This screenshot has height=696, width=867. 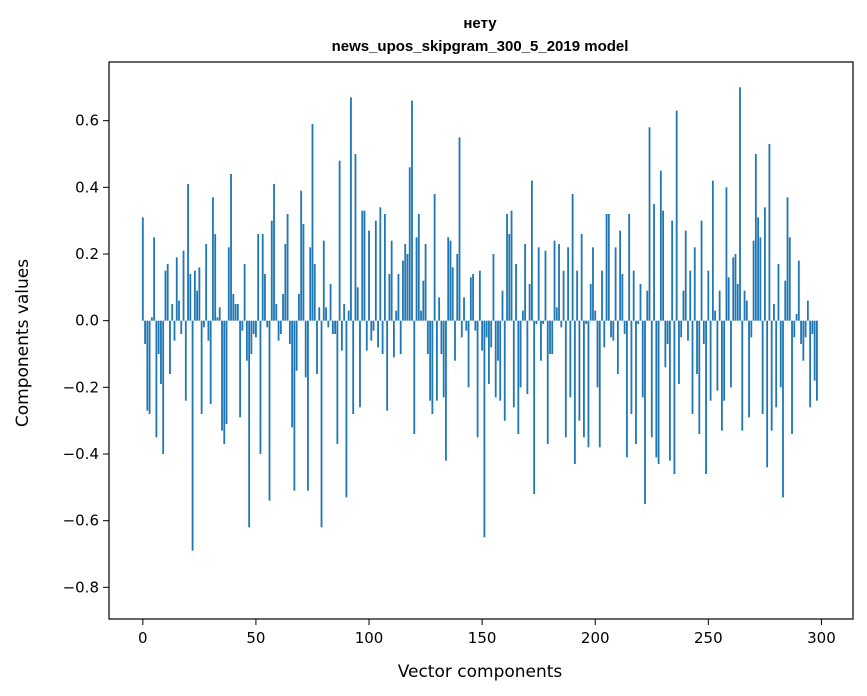 What do you see at coordinates (482, 638) in the screenshot?
I see `x-tick-label: 150` at bounding box center [482, 638].